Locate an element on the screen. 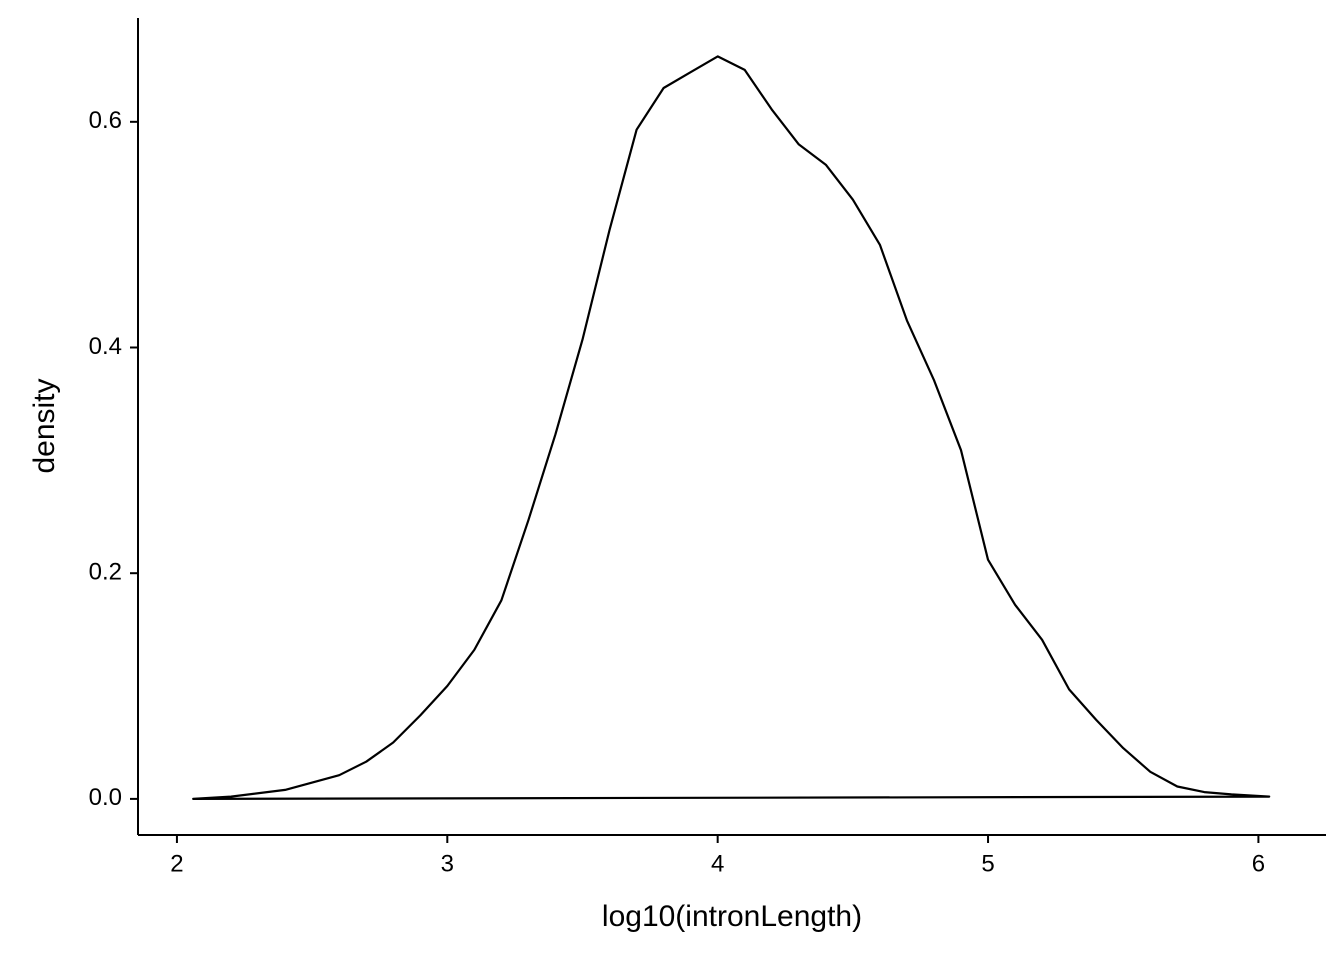  x-axis-title: log10(intronLength) is located at coordinates (732, 916).